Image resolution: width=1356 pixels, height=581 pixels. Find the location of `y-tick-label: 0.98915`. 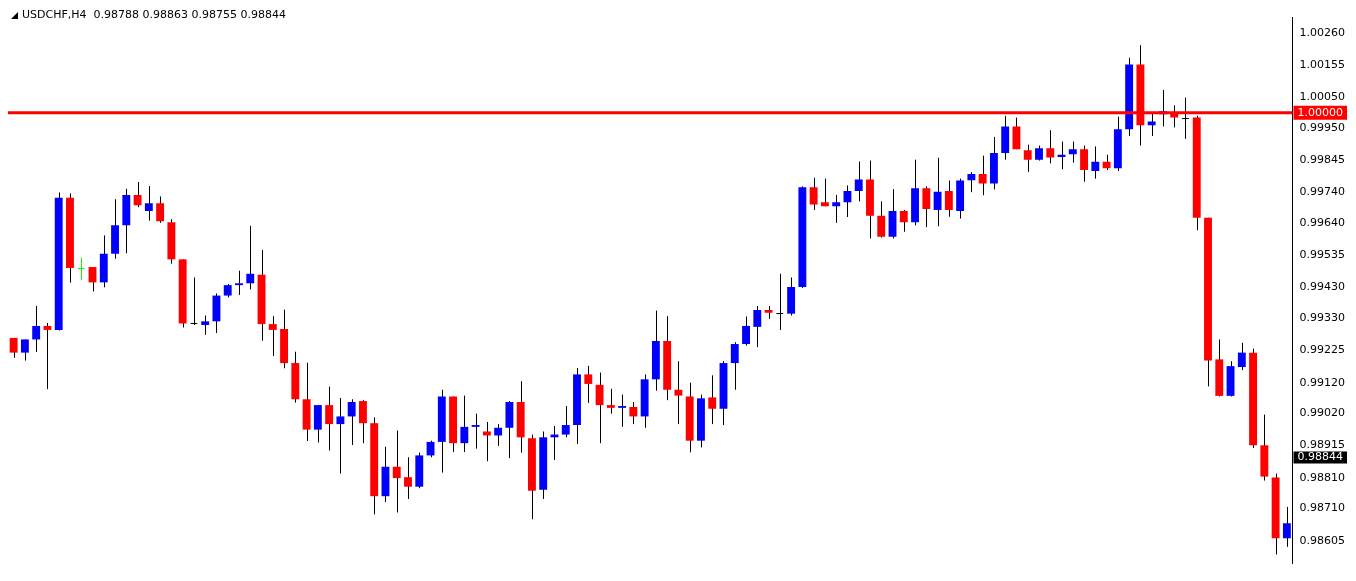

y-tick-label: 0.98915 is located at coordinates (1322, 445).